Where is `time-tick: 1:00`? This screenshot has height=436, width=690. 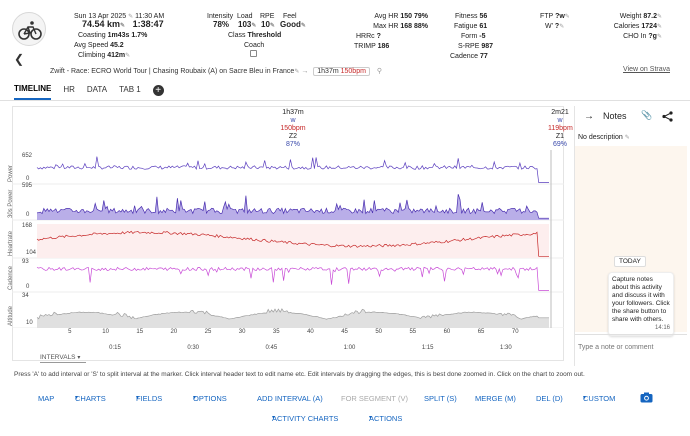
time-tick: 1:00 is located at coordinates (349, 348).